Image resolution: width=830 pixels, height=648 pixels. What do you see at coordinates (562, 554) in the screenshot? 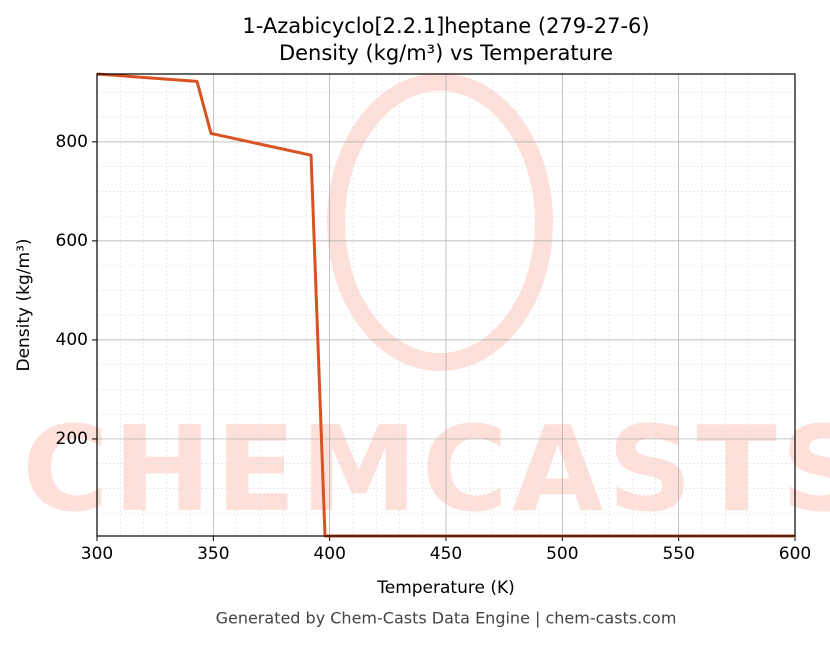
I see `x-tick-label: 500` at bounding box center [562, 554].